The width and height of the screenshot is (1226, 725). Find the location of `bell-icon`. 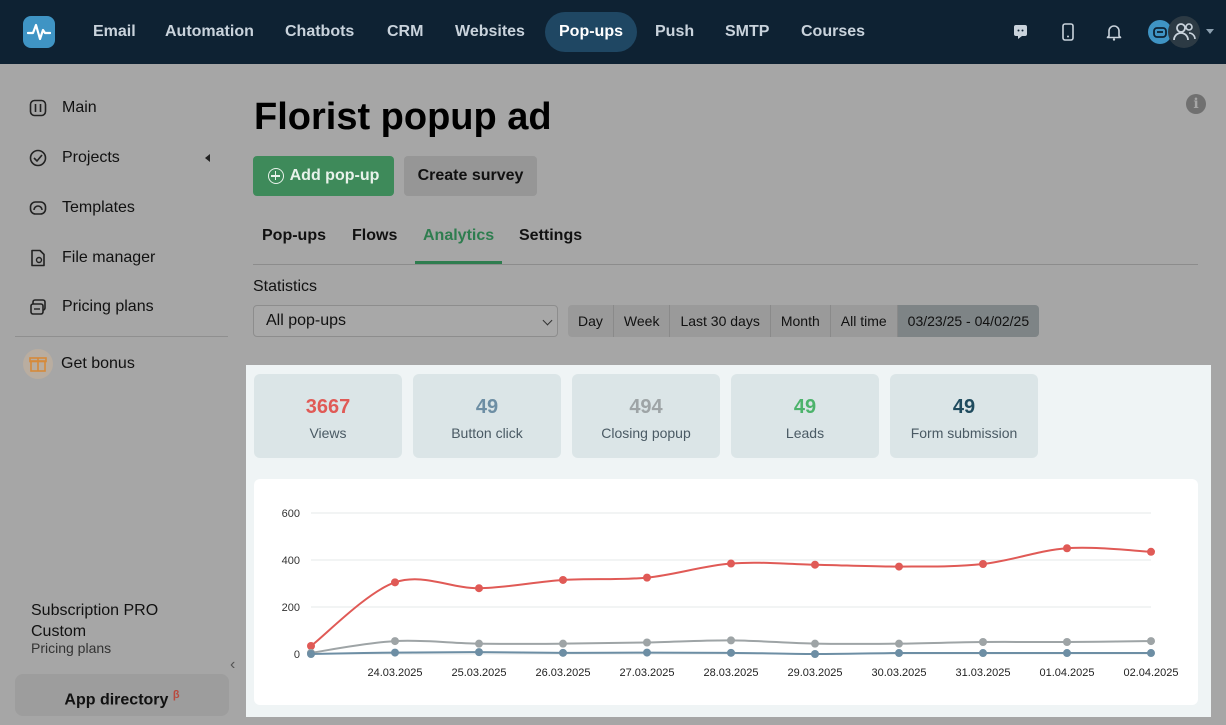

bell-icon is located at coordinates (1114, 32).